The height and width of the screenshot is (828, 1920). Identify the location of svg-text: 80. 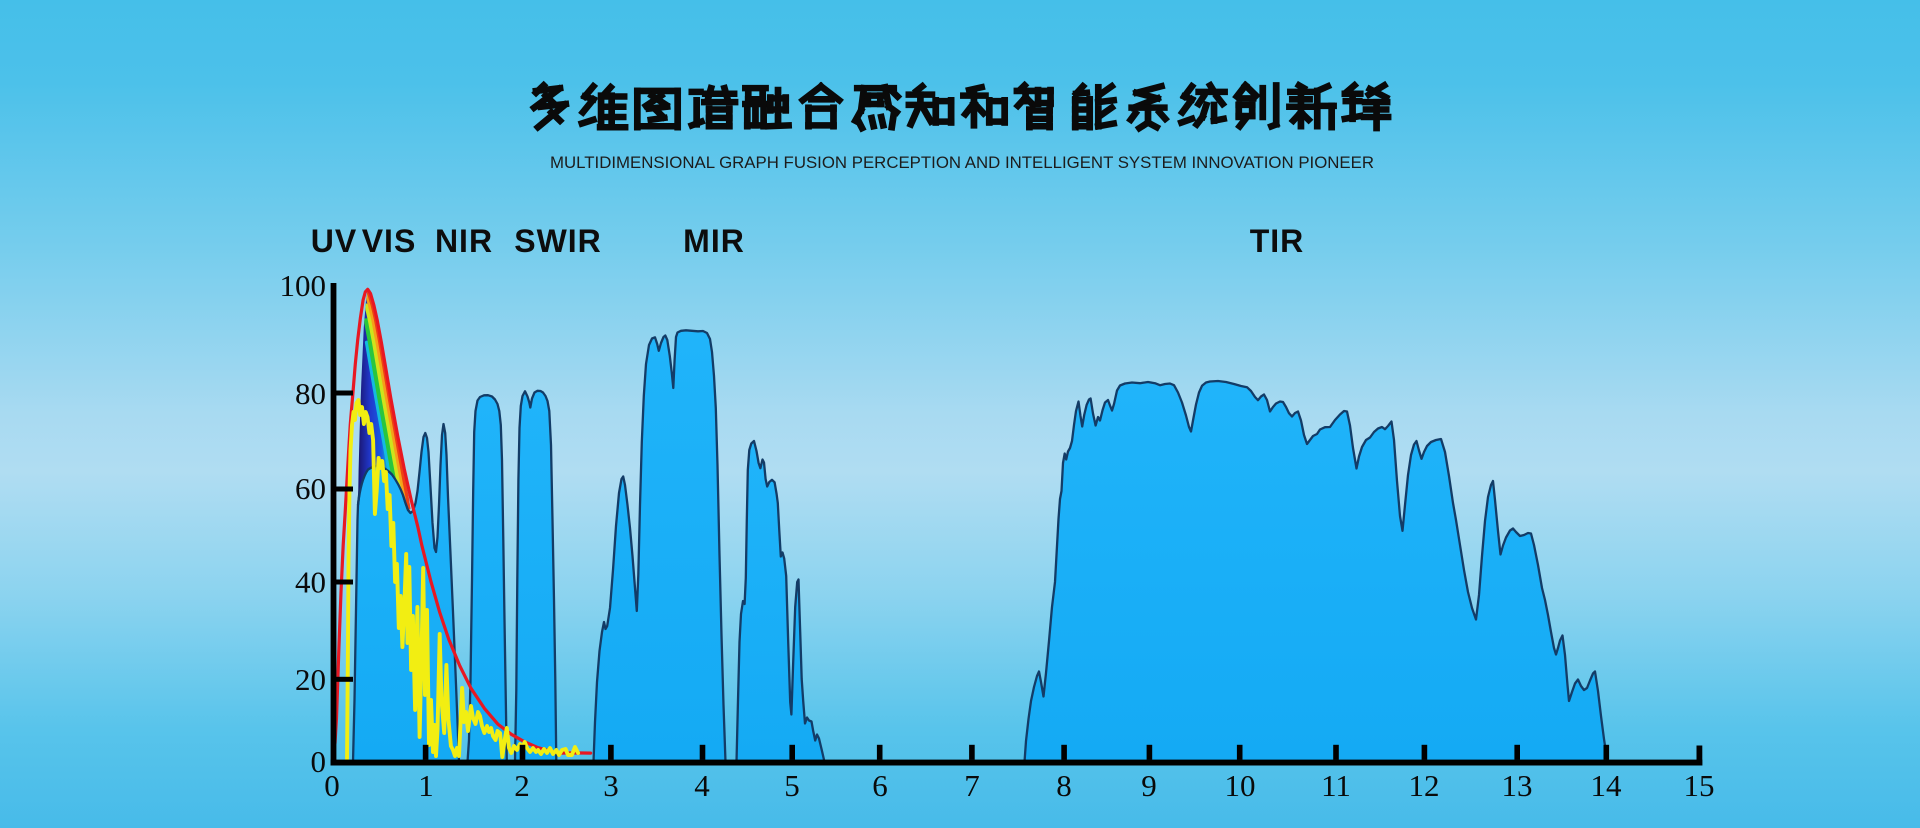
(310, 393).